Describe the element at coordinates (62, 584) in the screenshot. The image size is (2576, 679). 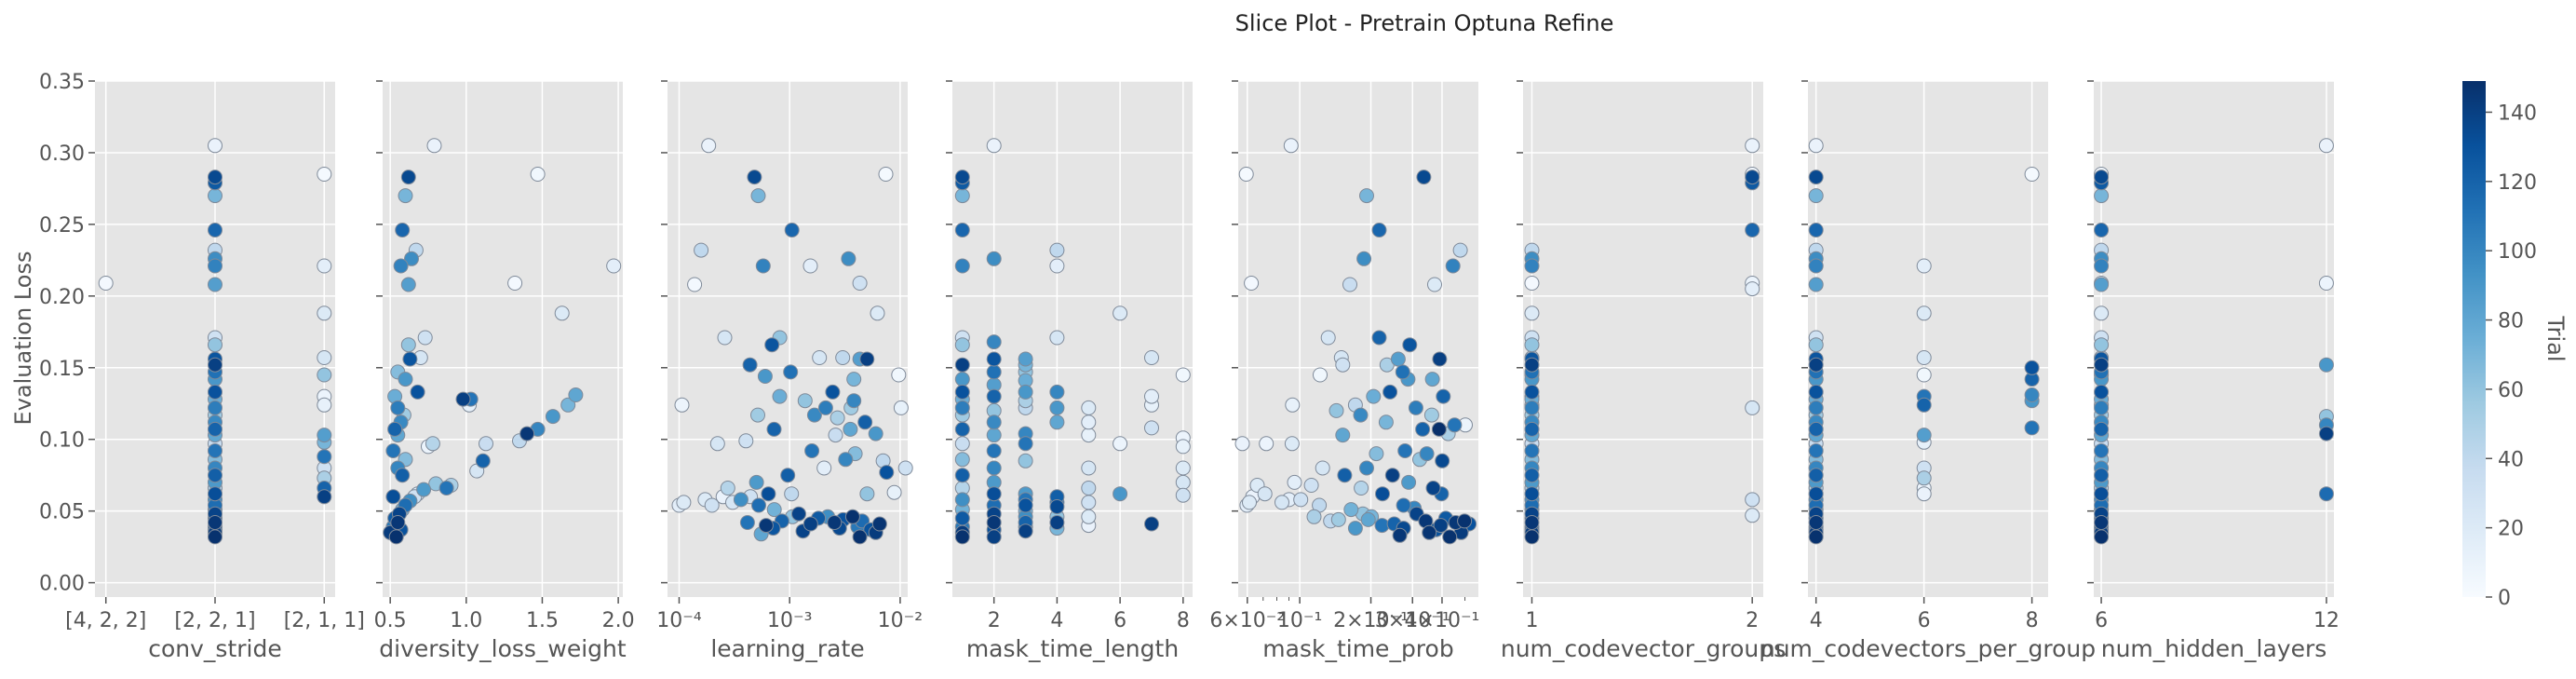
I see `y-tick-label: 0.00` at that location.